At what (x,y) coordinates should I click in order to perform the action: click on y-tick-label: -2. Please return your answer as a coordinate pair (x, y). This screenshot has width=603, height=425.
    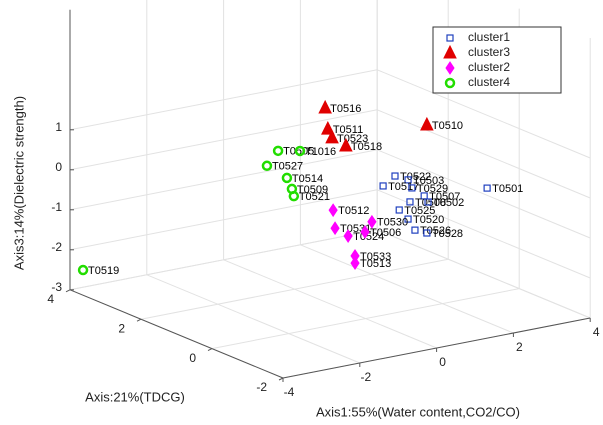
    Looking at the image, I should click on (261, 387).